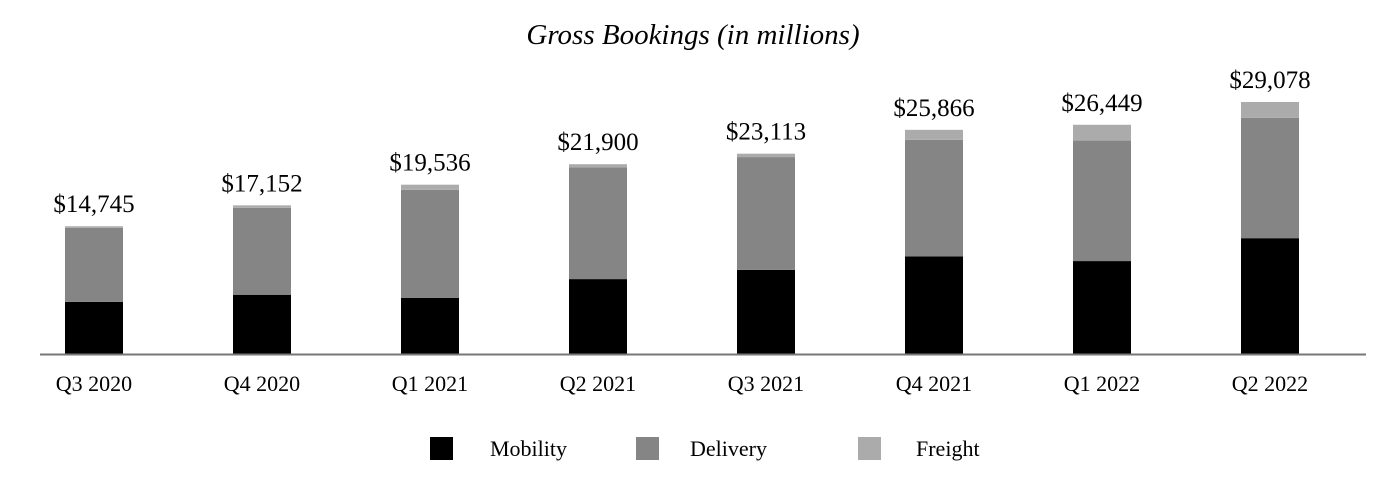 This screenshot has width=1386, height=497. What do you see at coordinates (647, 448) in the screenshot?
I see `legend-swatch-delivery` at bounding box center [647, 448].